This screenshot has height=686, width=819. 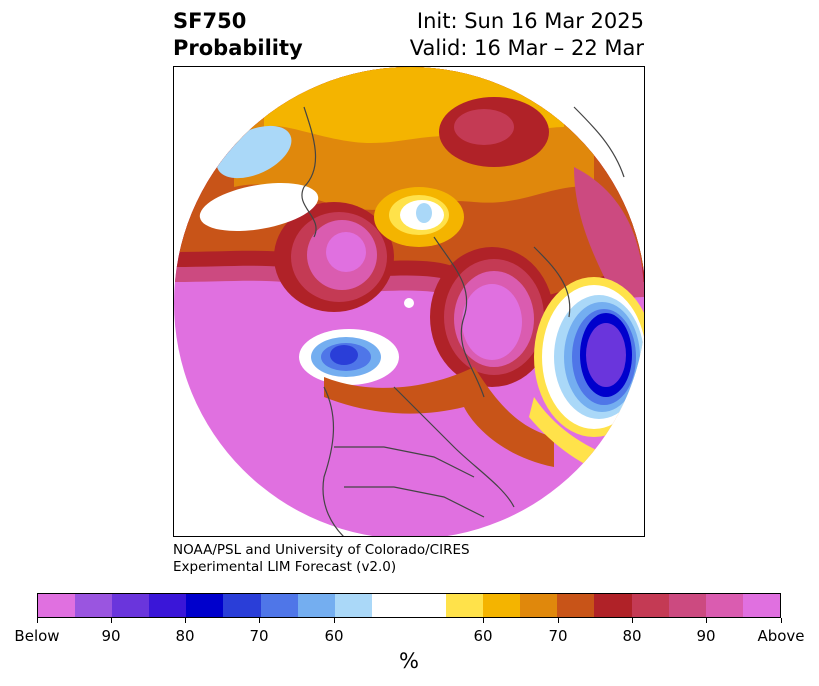 I want to click on credit-line-2: Experimental LIM Forecast (v2.0), so click(x=285, y=567).